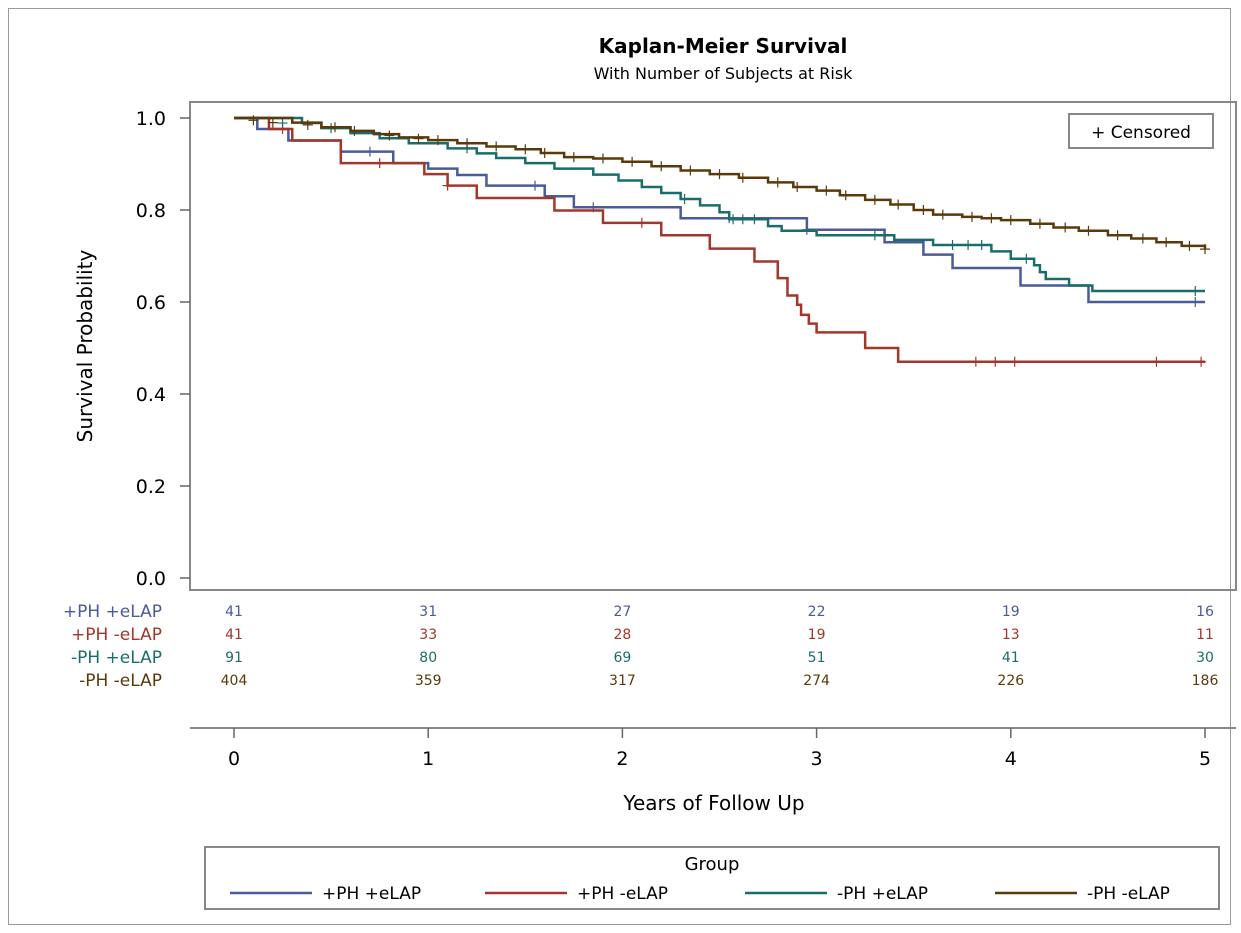 The height and width of the screenshot is (933, 1241). Describe the element at coordinates (816, 681) in the screenshot. I see `at-risk-count: 274` at that location.